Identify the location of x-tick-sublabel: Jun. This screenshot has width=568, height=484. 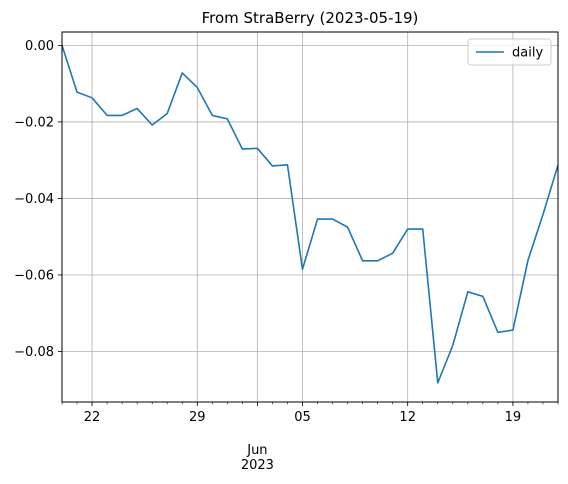
(256, 450).